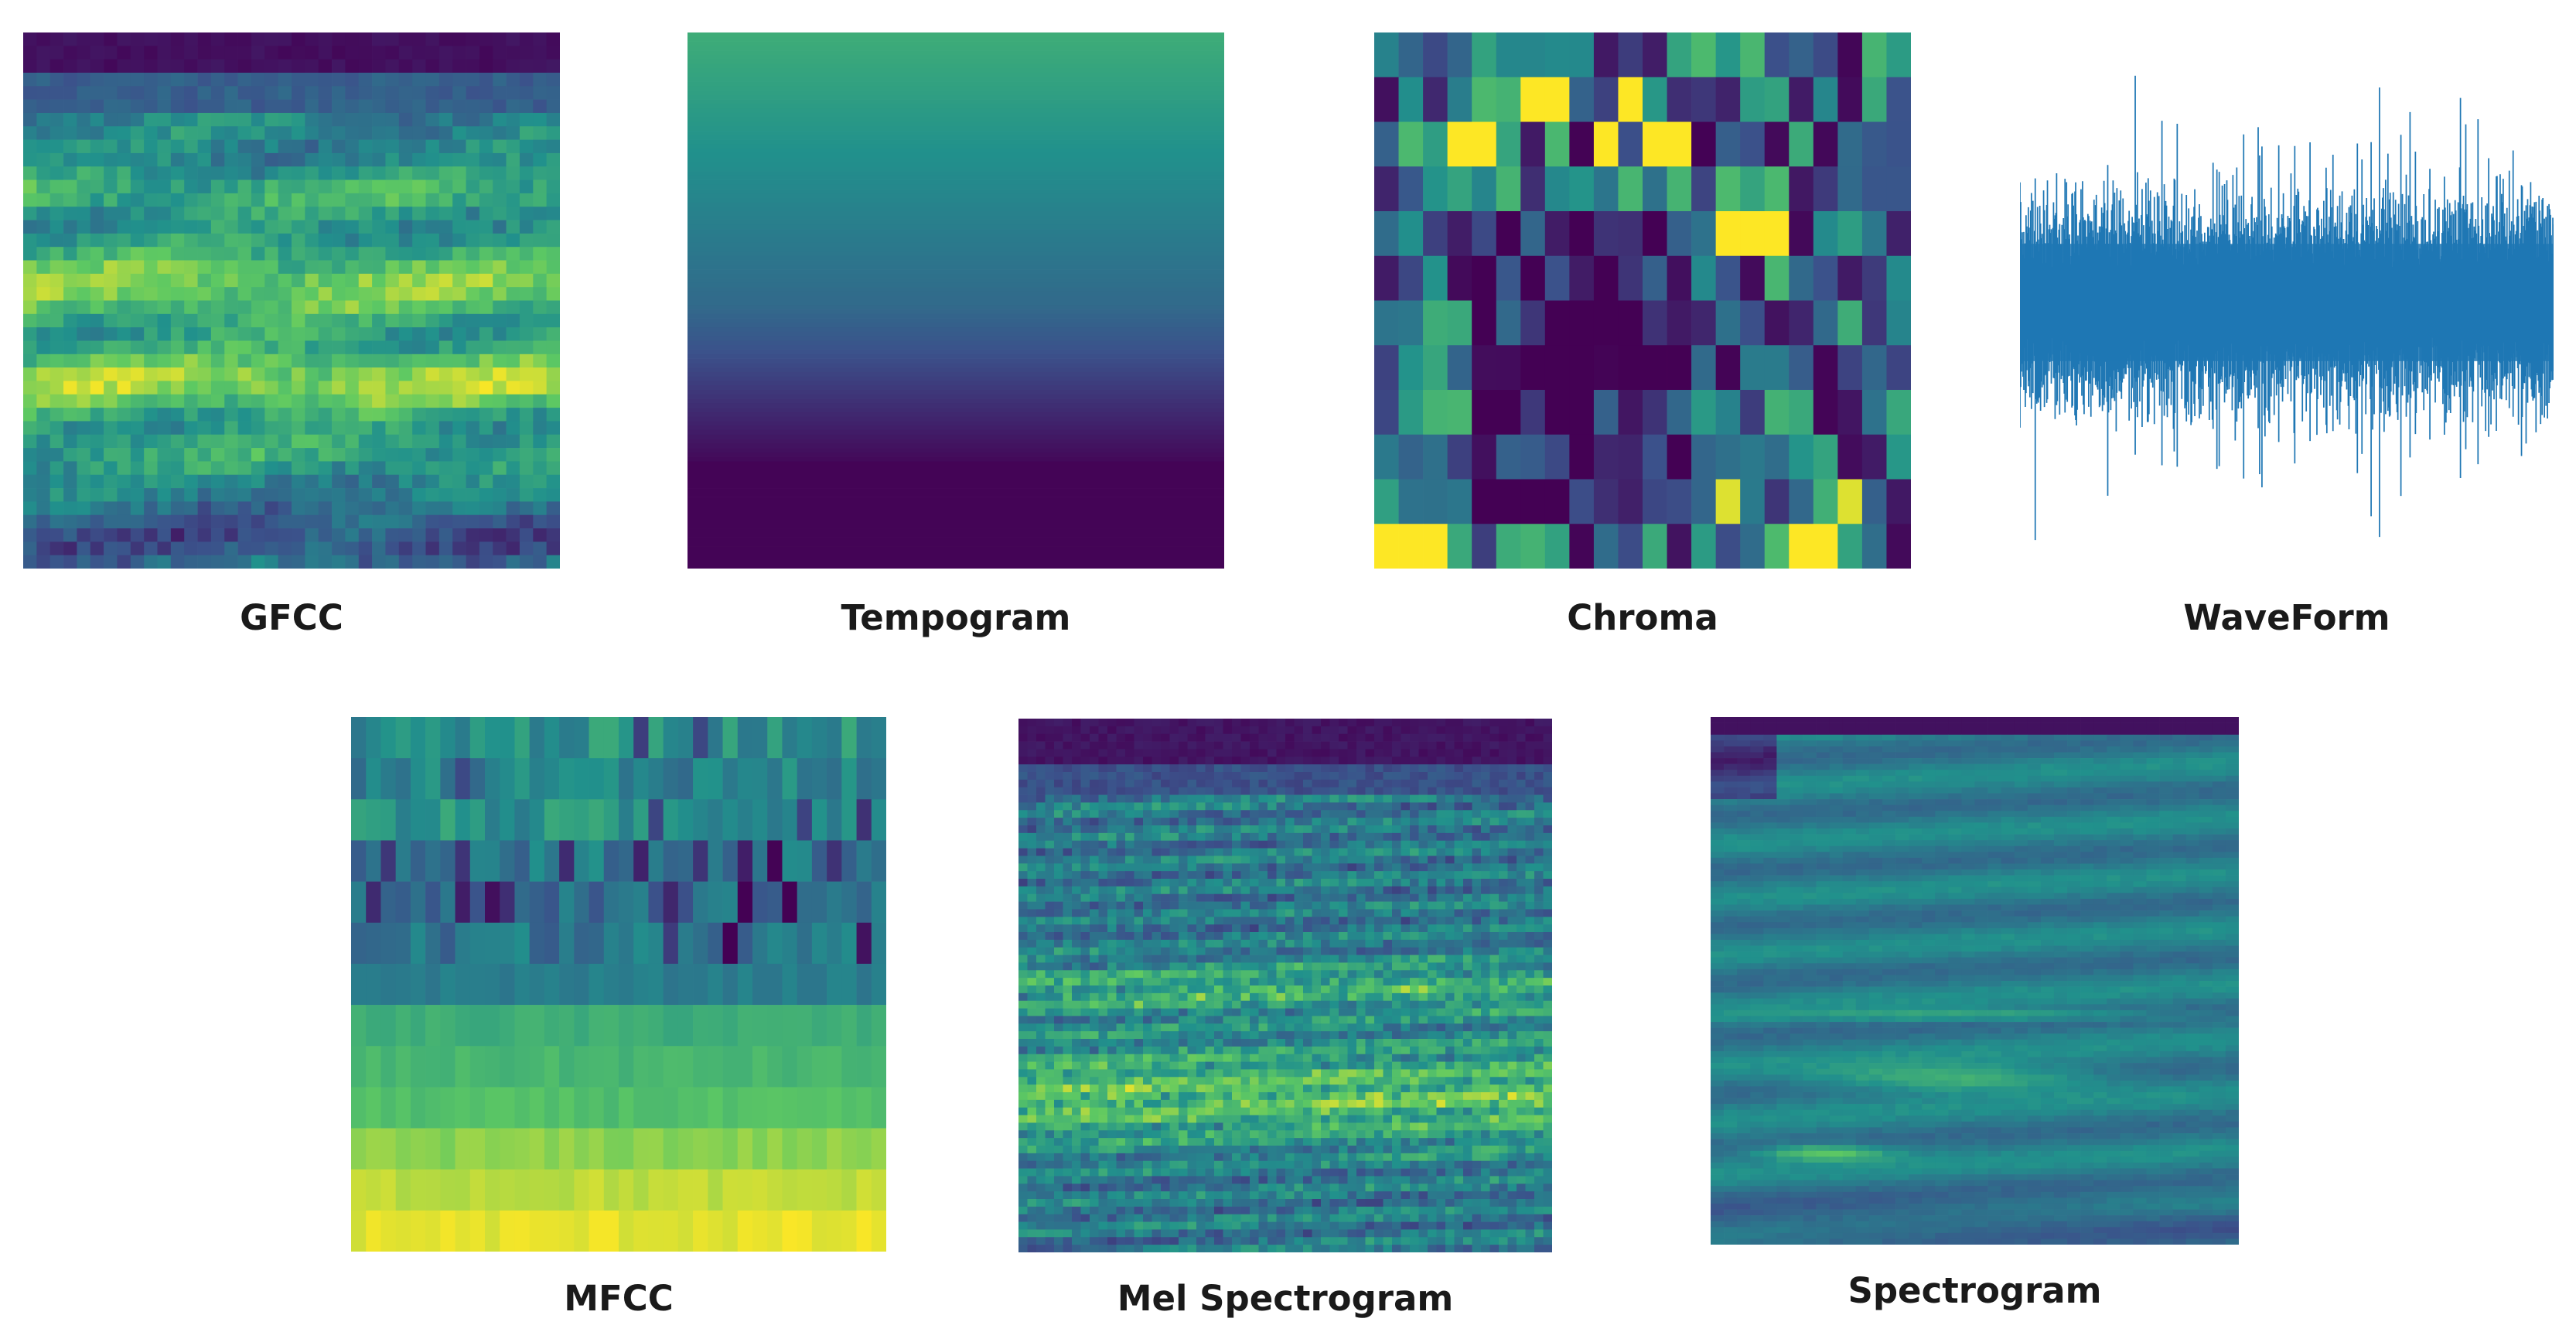  I want to click on spectrogram-image, so click(1975, 981).